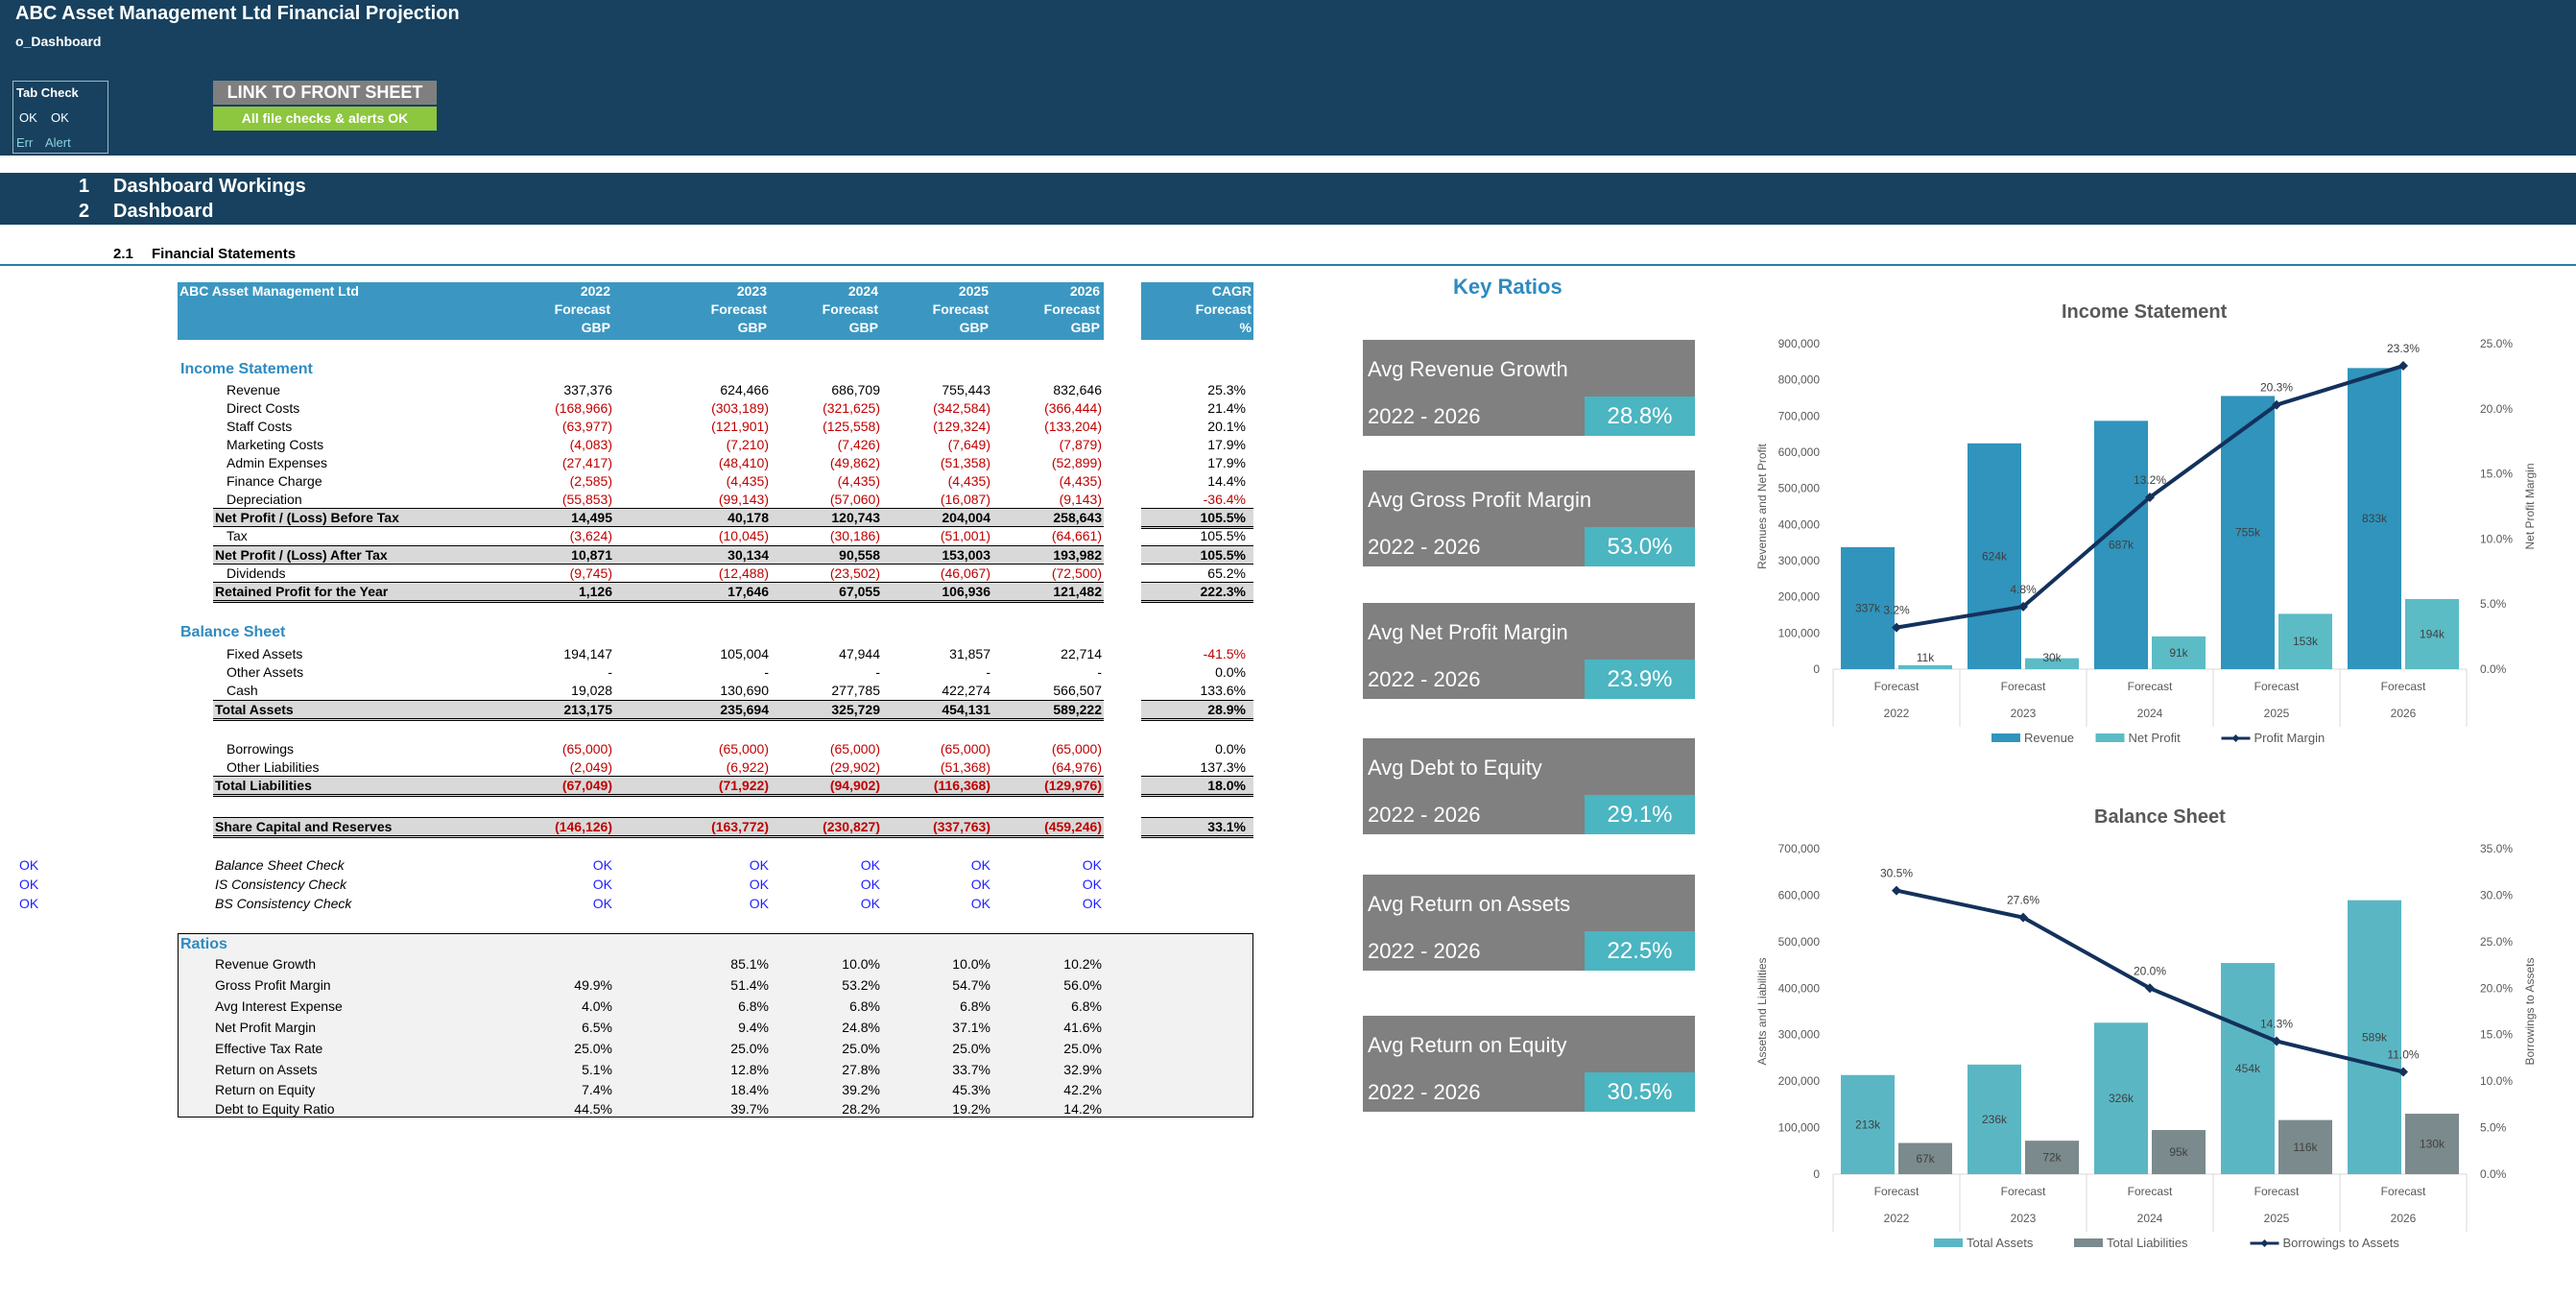 This screenshot has height=1298, width=2576. Describe the element at coordinates (1640, 416) in the screenshot. I see `key-ratio-value: 28.8%` at that location.